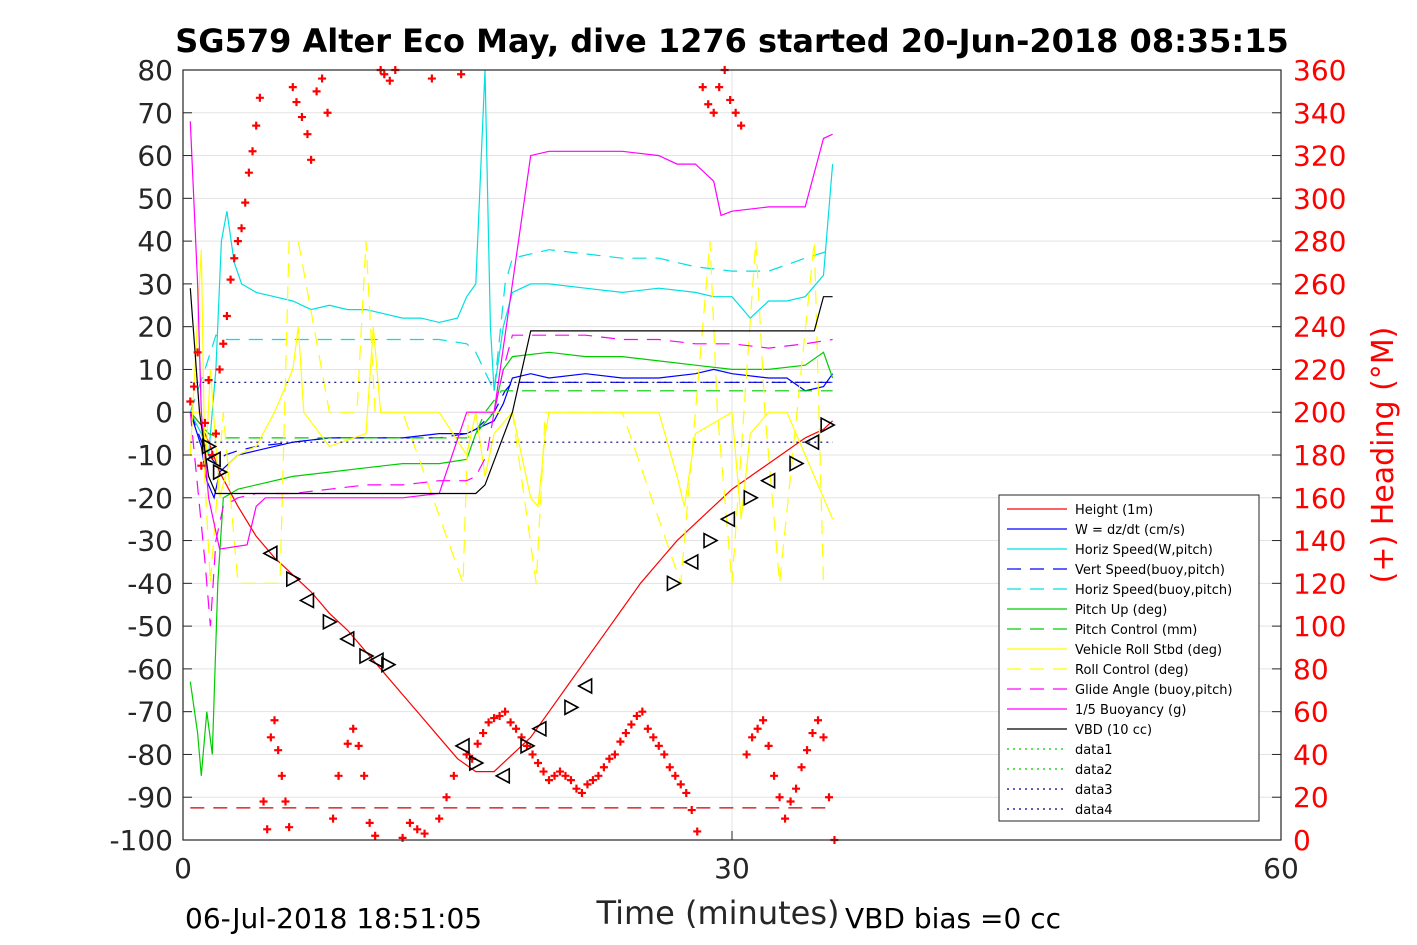  Describe the element at coordinates (1113, 730) in the screenshot. I see `legend-label: VBD (10 cc)` at that location.